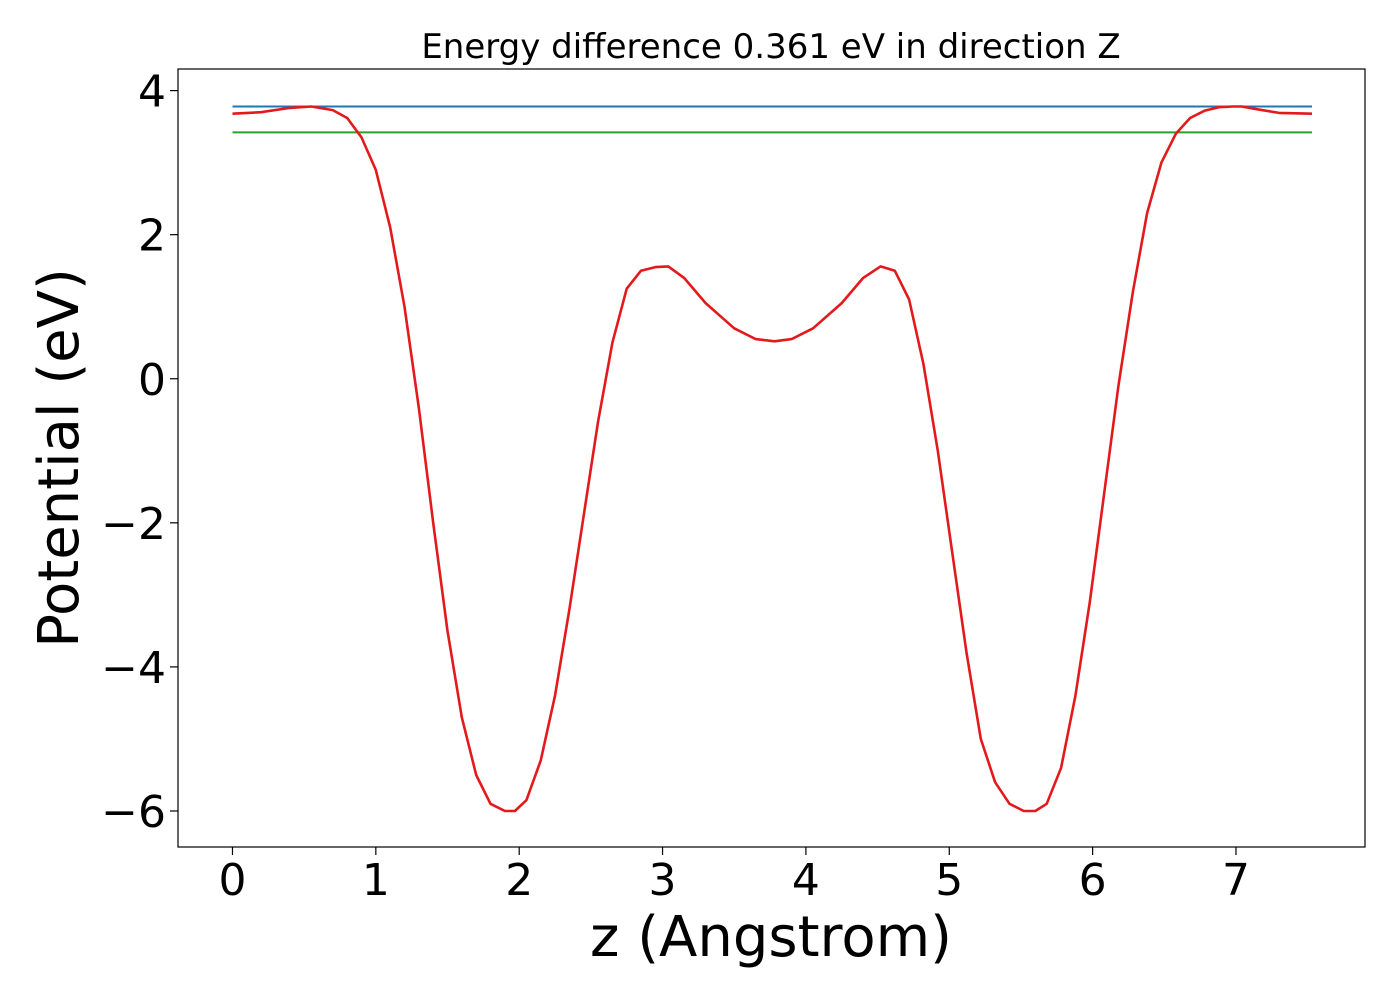  What do you see at coordinates (139, 452) in the screenshot?
I see `y-axis: 4 2 0 −2 −4 −6` at bounding box center [139, 452].